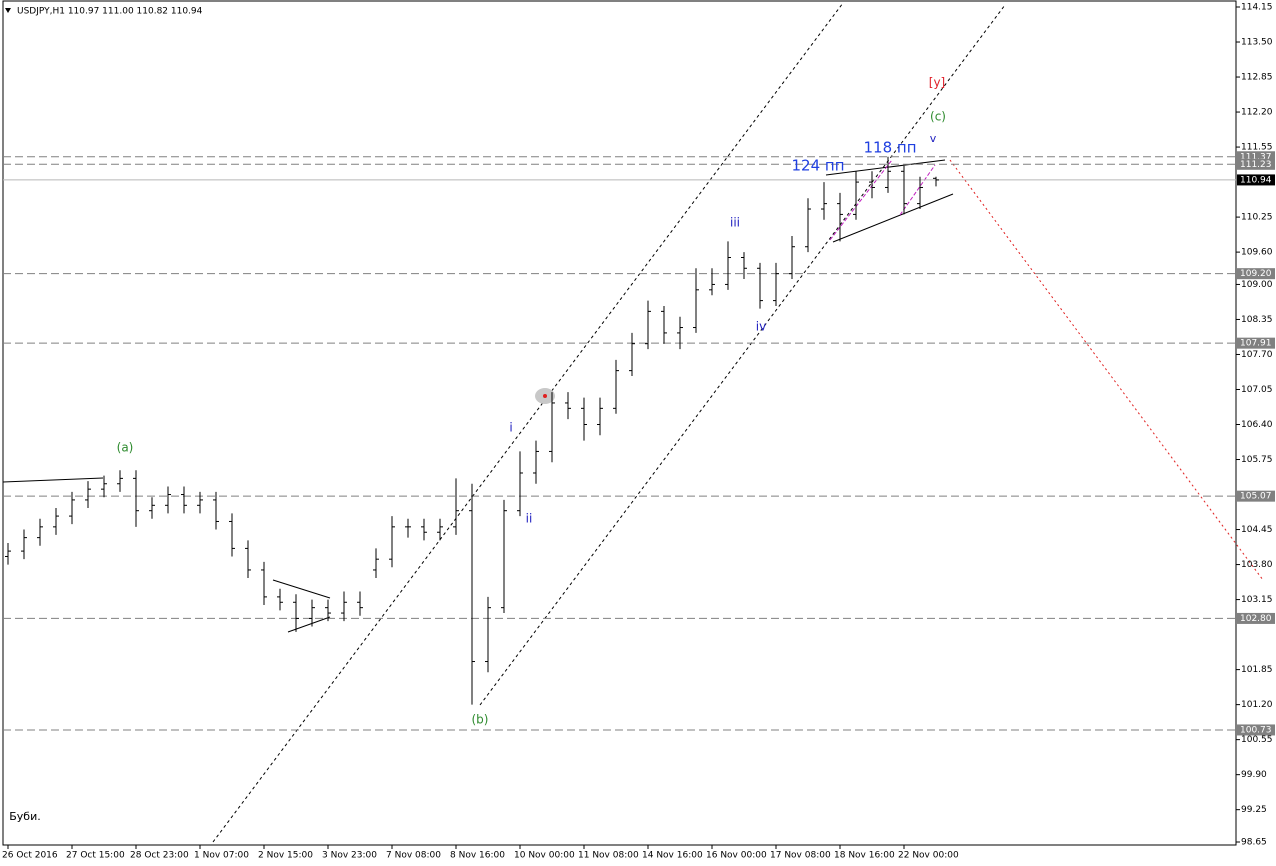 This screenshot has height=866, width=1276. Describe the element at coordinates (889, 148) in the screenshot. I see `wave-label: 118 пп` at that location.